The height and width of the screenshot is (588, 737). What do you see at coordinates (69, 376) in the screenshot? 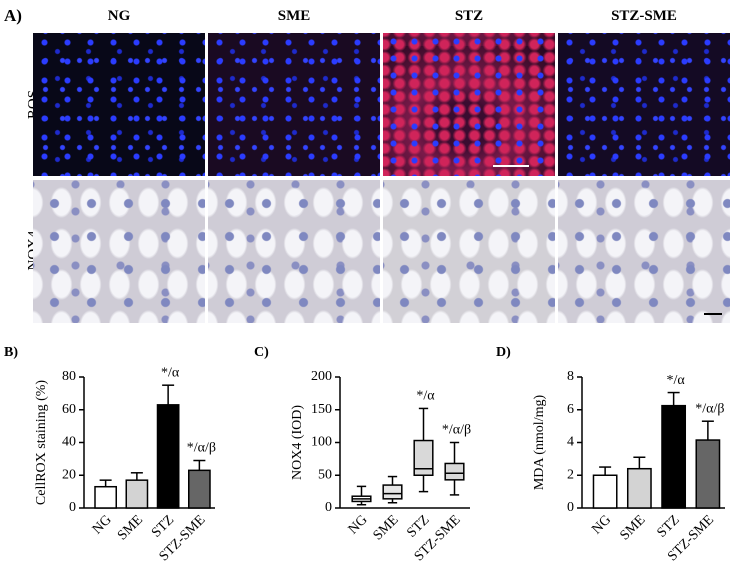
I see `y-tick-label: 80` at bounding box center [69, 376].